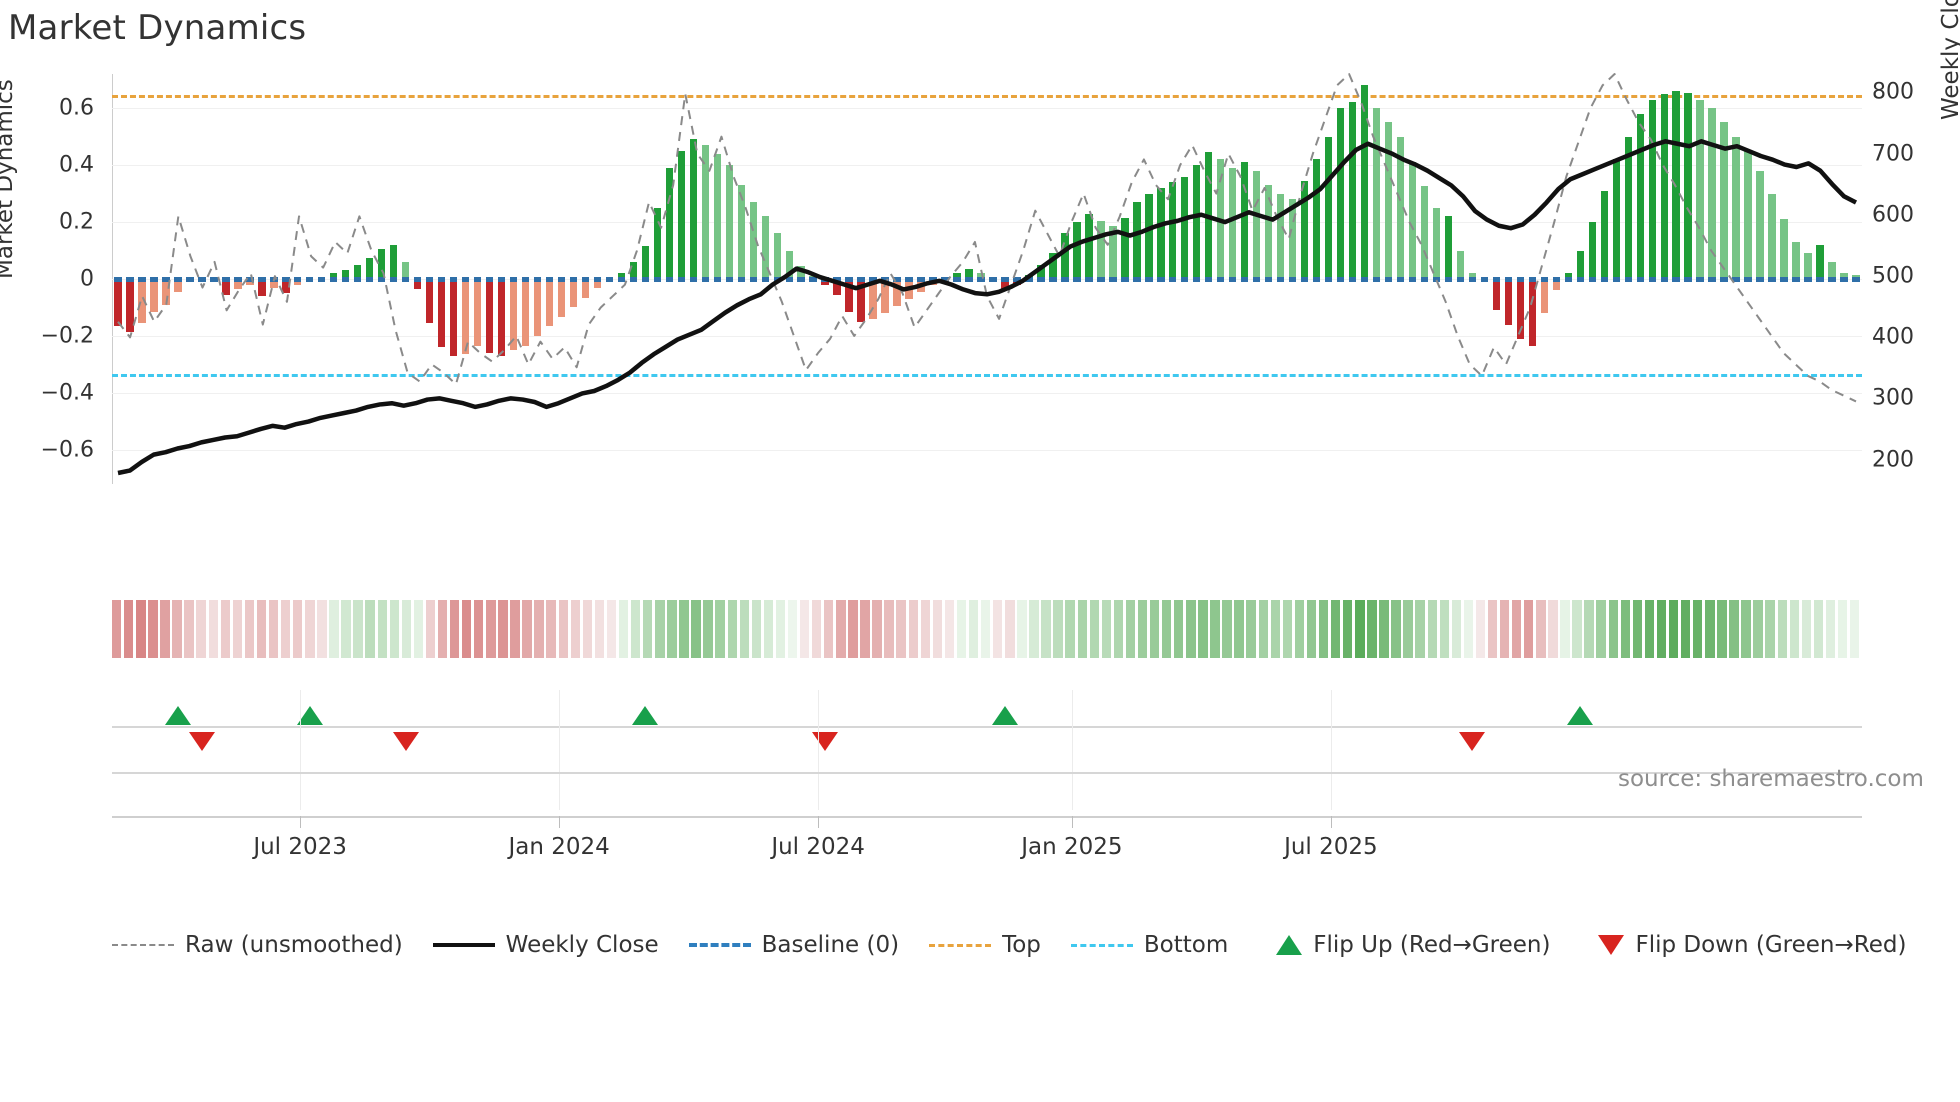  What do you see at coordinates (1893, 215) in the screenshot?
I see `y-tick-label-right: 600` at bounding box center [1893, 215].